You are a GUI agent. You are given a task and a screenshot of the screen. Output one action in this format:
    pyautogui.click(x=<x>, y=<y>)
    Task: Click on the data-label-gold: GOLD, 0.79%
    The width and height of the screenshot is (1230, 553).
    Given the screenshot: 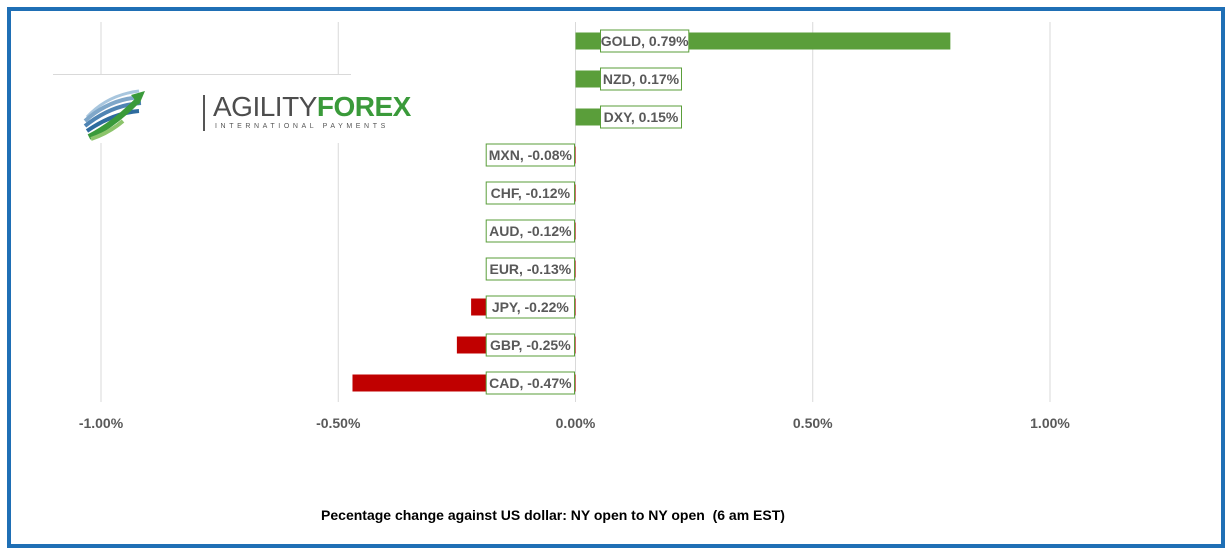 What is the action you would take?
    pyautogui.click(x=645, y=41)
    